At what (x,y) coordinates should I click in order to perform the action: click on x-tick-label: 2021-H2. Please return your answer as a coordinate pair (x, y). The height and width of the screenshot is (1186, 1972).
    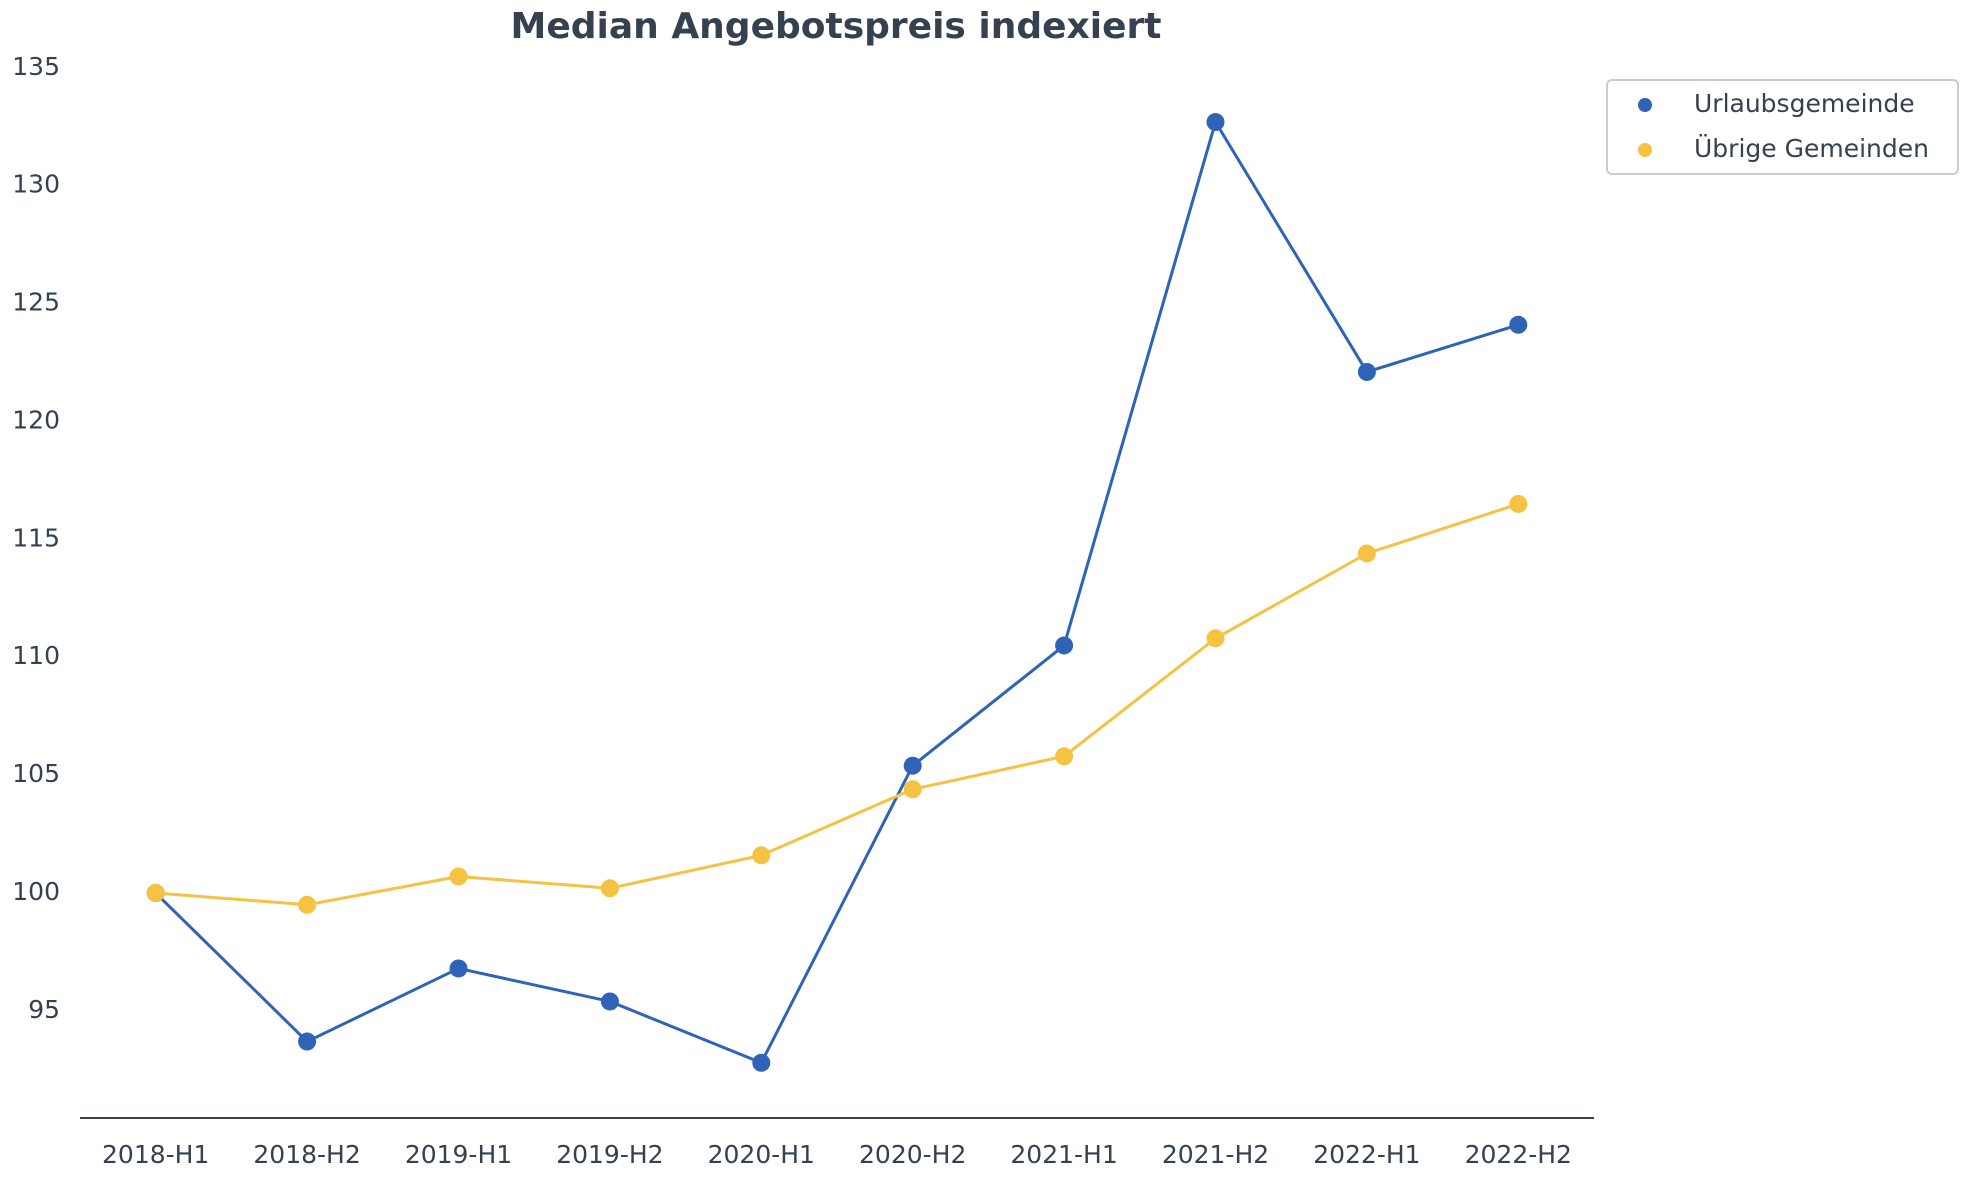
    Looking at the image, I should click on (1215, 1154).